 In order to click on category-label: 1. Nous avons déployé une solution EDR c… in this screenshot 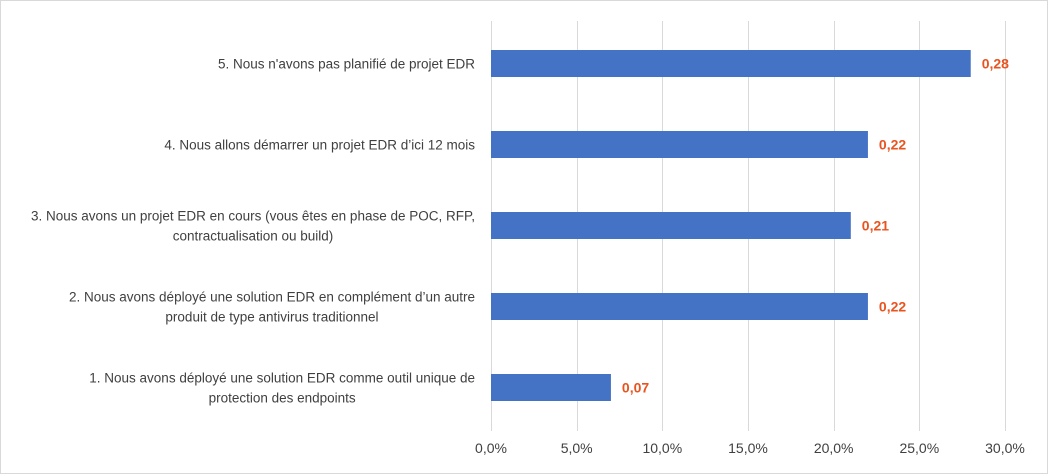, I will do `click(282, 388)`.